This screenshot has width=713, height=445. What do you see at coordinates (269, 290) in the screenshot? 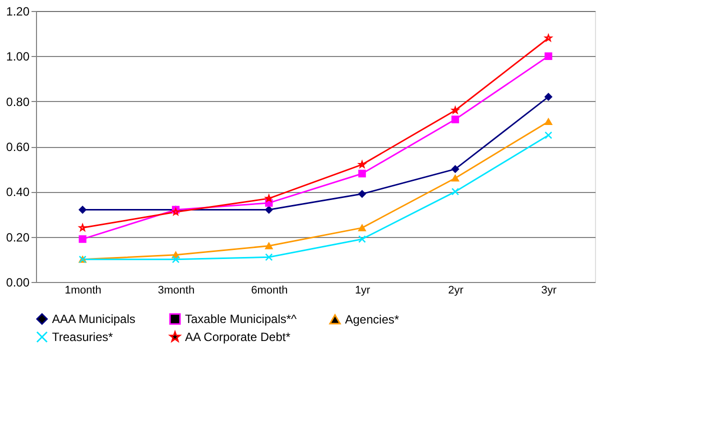
I see `x-tick-label: 6month` at bounding box center [269, 290].